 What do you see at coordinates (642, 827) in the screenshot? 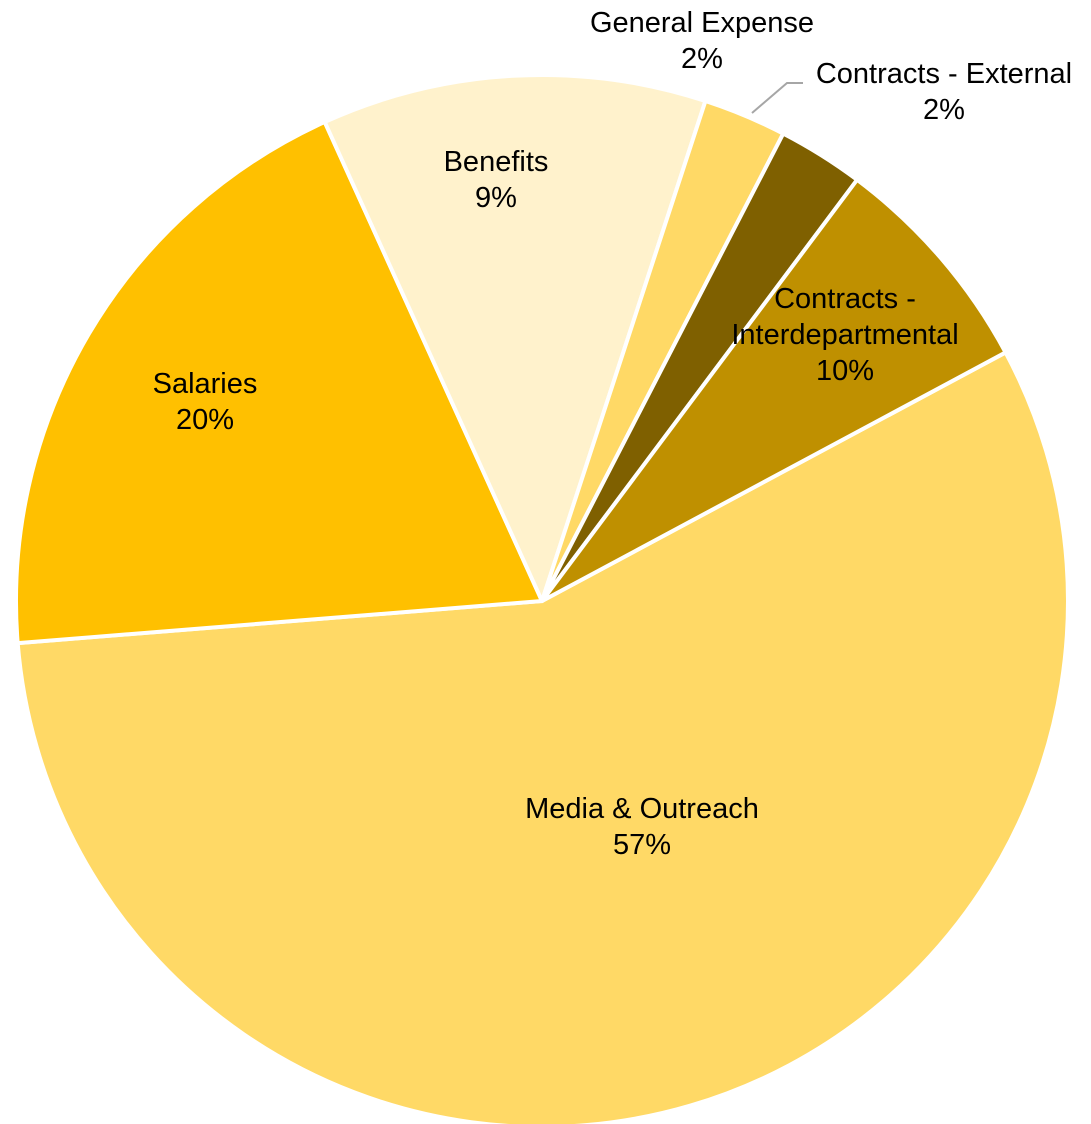
I see `data-label-media-and-outreach: Media & Outreach 57%` at bounding box center [642, 827].